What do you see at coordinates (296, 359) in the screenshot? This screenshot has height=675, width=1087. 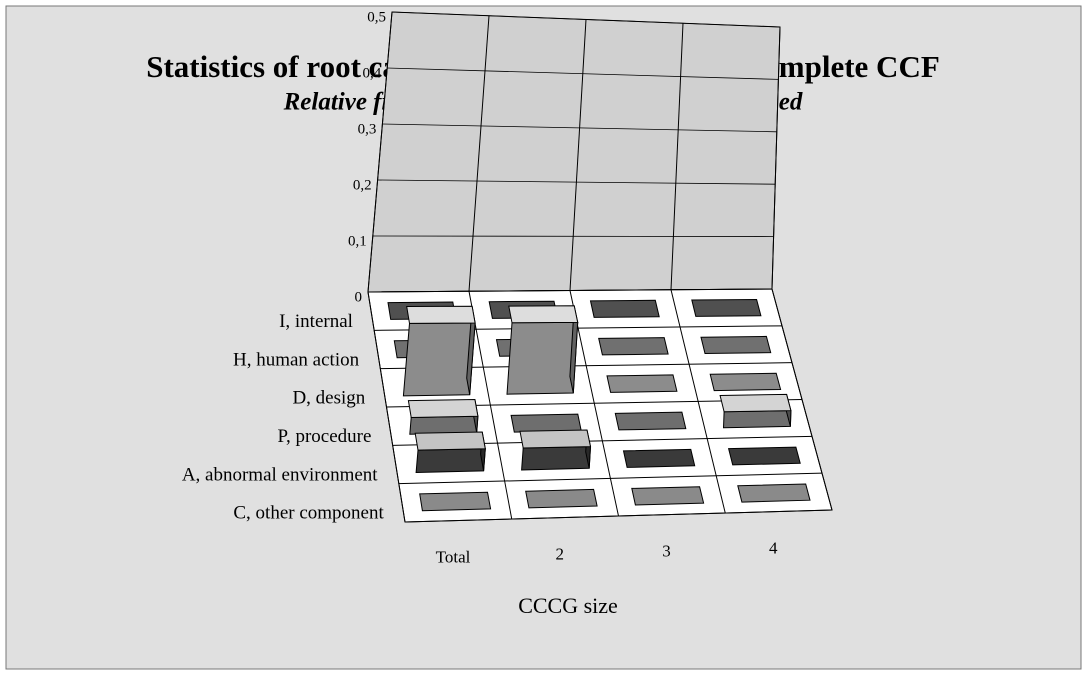 I see `series-label: H, human action` at bounding box center [296, 359].